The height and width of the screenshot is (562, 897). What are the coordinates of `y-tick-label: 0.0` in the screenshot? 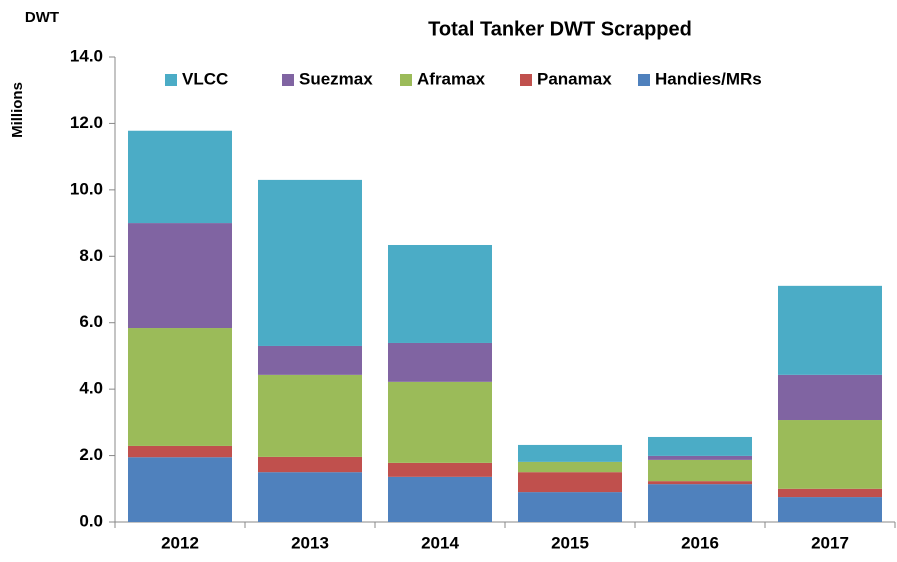 It's located at (91, 520).